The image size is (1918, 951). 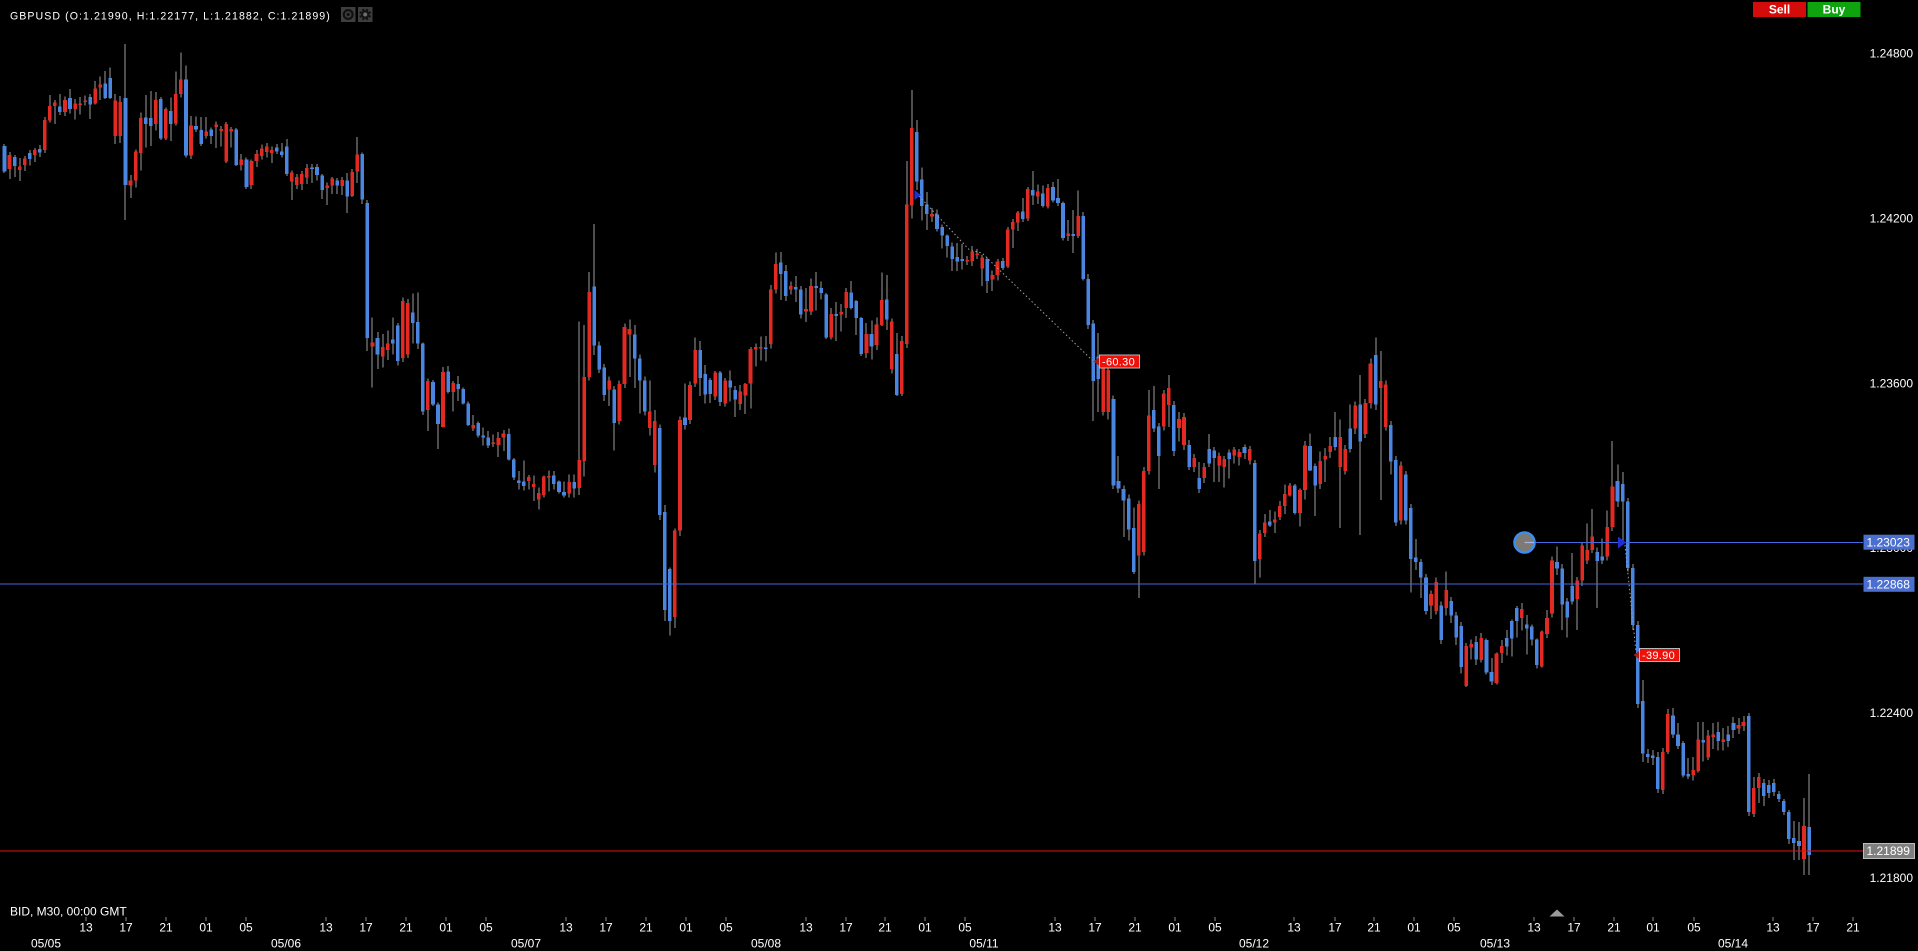 What do you see at coordinates (1892, 218) in the screenshot?
I see `svg-text: 1.24200` at bounding box center [1892, 218].